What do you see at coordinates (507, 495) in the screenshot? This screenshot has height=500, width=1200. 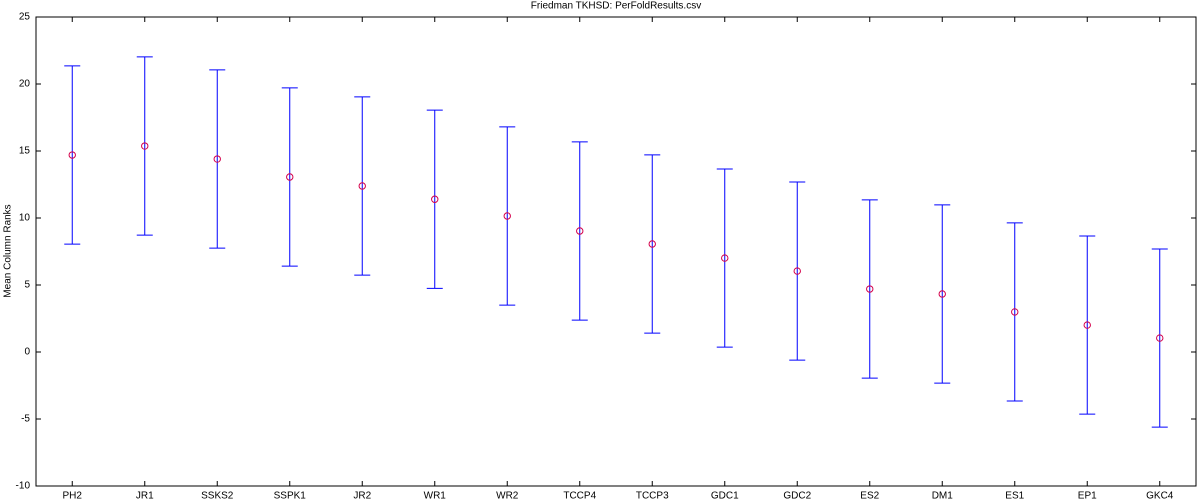 I see `x-tick-label: WR2` at bounding box center [507, 495].